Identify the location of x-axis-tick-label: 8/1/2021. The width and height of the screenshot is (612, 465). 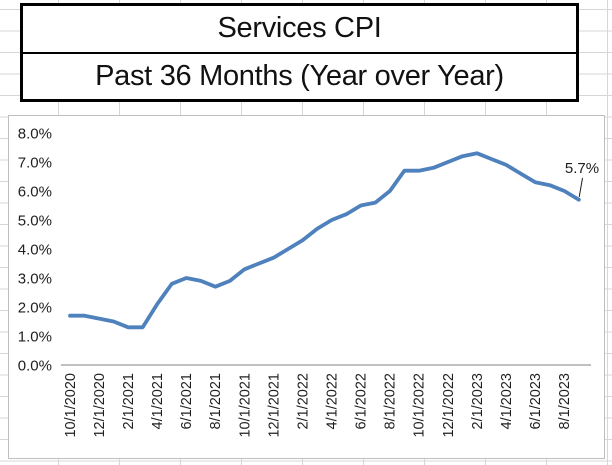
(216, 401).